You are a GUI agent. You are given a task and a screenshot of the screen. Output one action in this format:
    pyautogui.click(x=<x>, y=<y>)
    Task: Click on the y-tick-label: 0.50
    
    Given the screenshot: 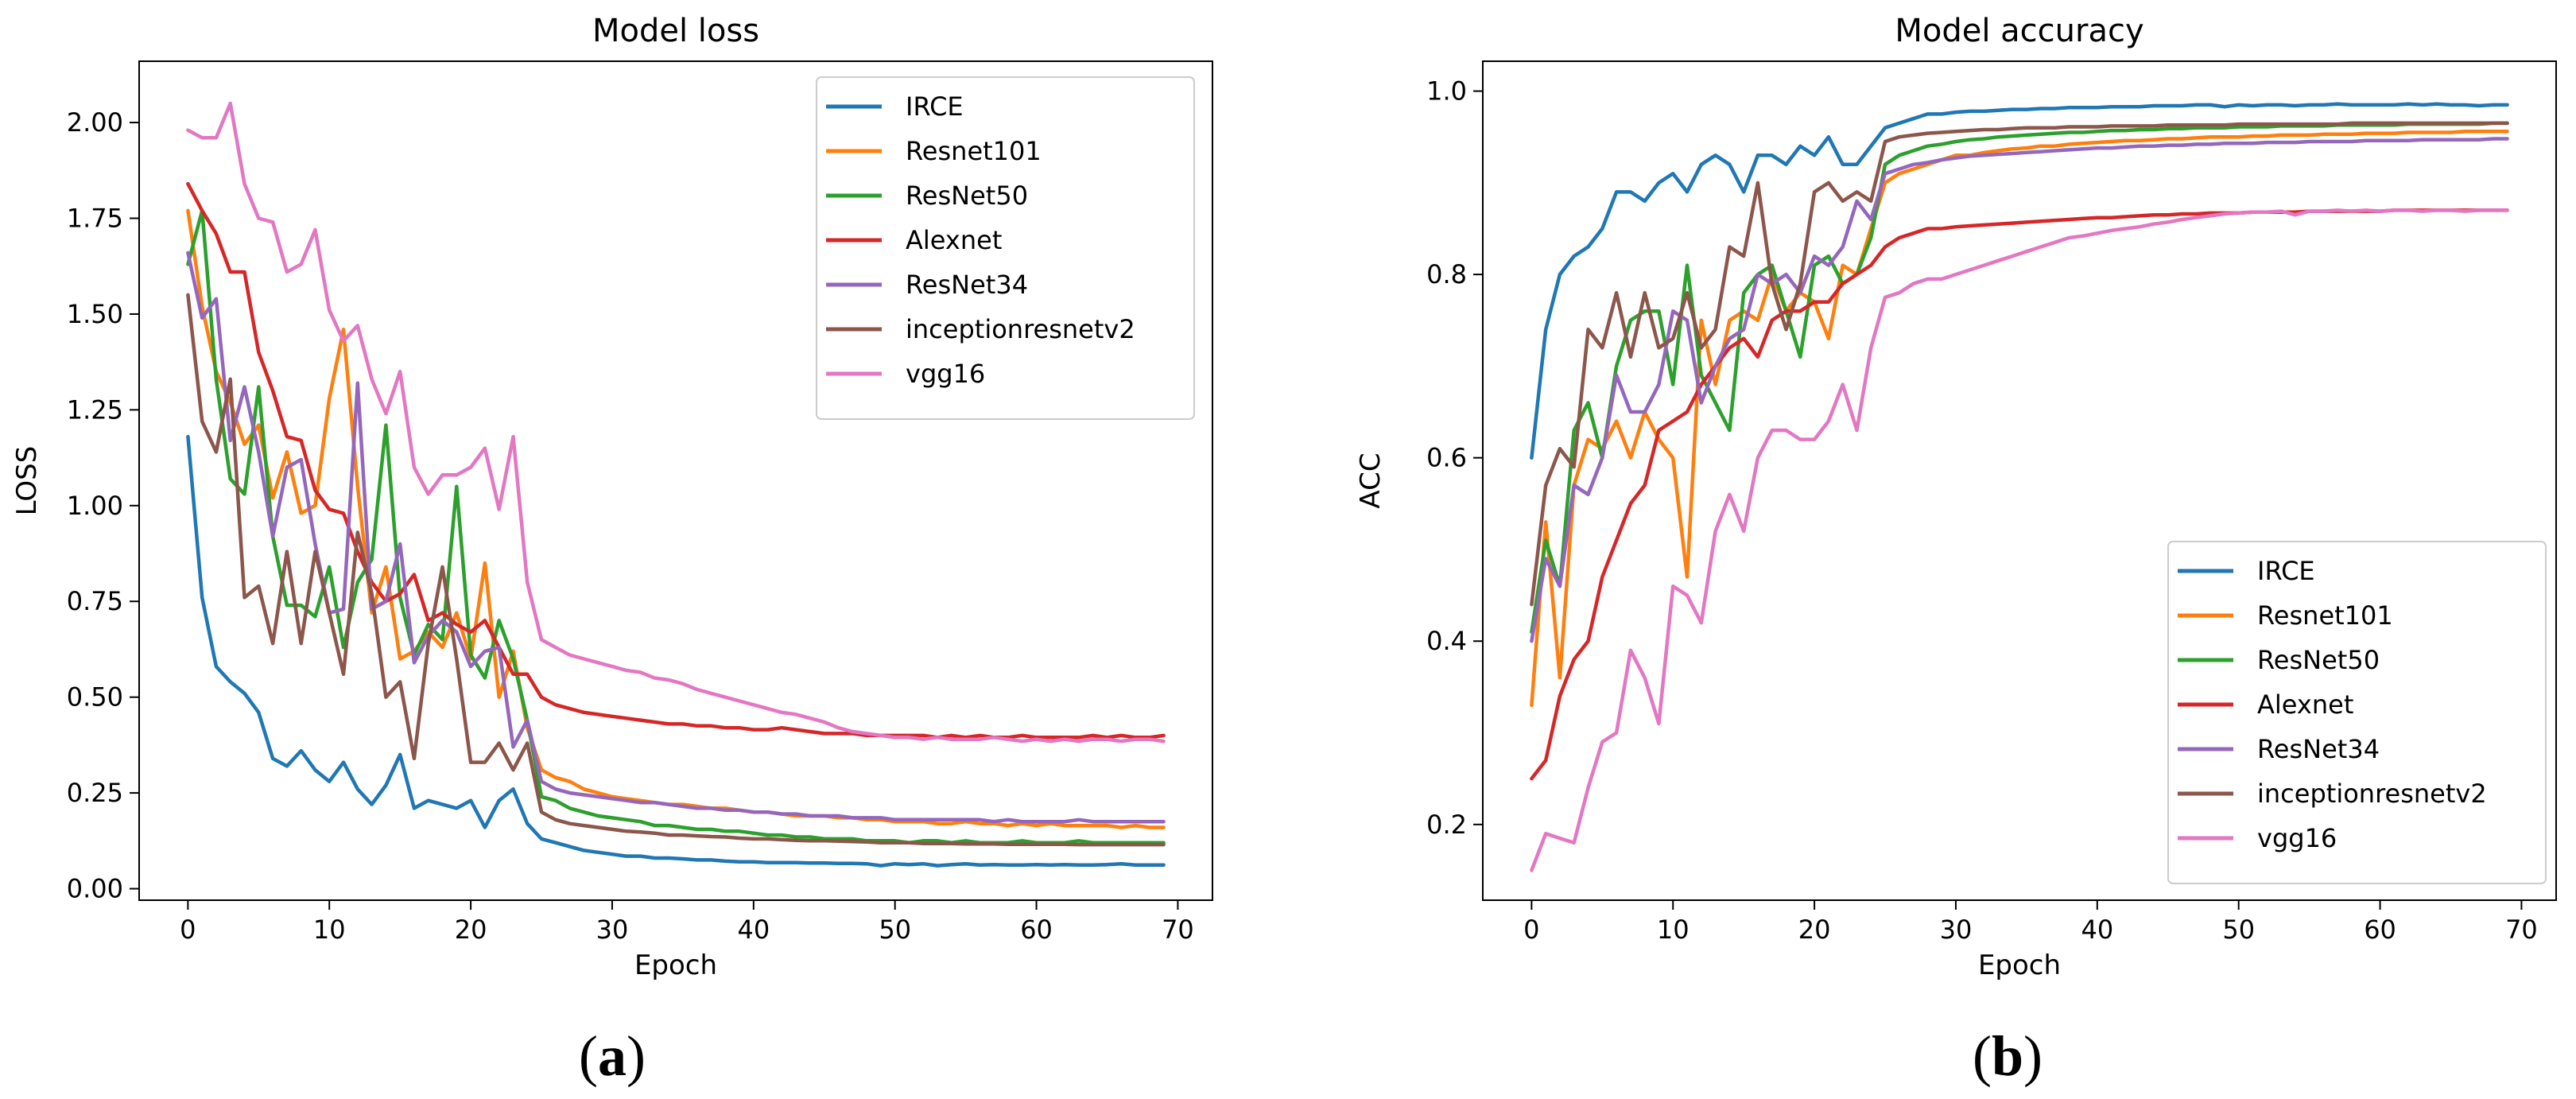 What is the action you would take?
    pyautogui.click(x=95, y=697)
    